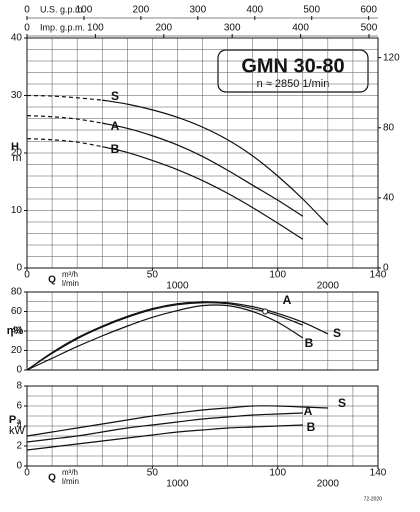 This screenshot has width=420, height=512. What do you see at coordinates (15, 147) in the screenshot?
I see `y-axis-label: H` at bounding box center [15, 147].